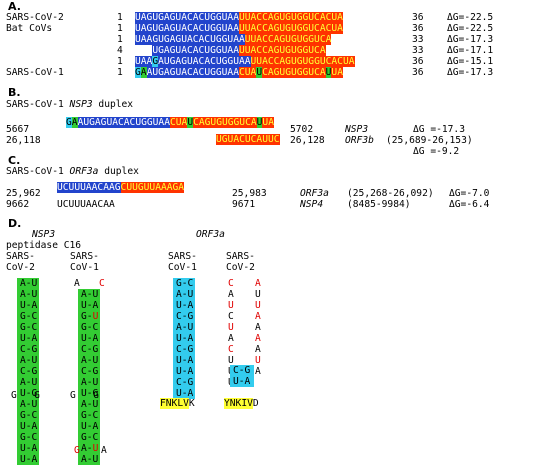 This screenshot has height=465, width=550. What do you see at coordinates (29, 393) in the screenshot?
I see `base-pair: U-G` at bounding box center [29, 393].